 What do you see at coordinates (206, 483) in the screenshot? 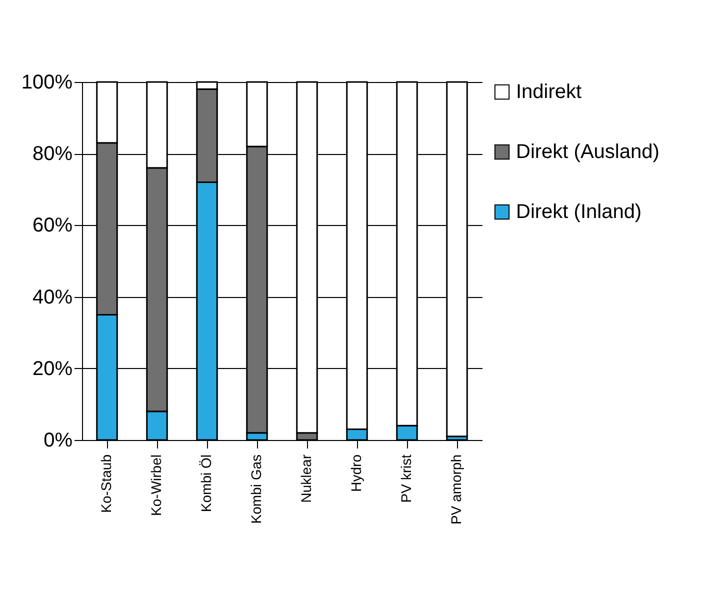
I see `x-tick-label: Kombi Öl` at bounding box center [206, 483].